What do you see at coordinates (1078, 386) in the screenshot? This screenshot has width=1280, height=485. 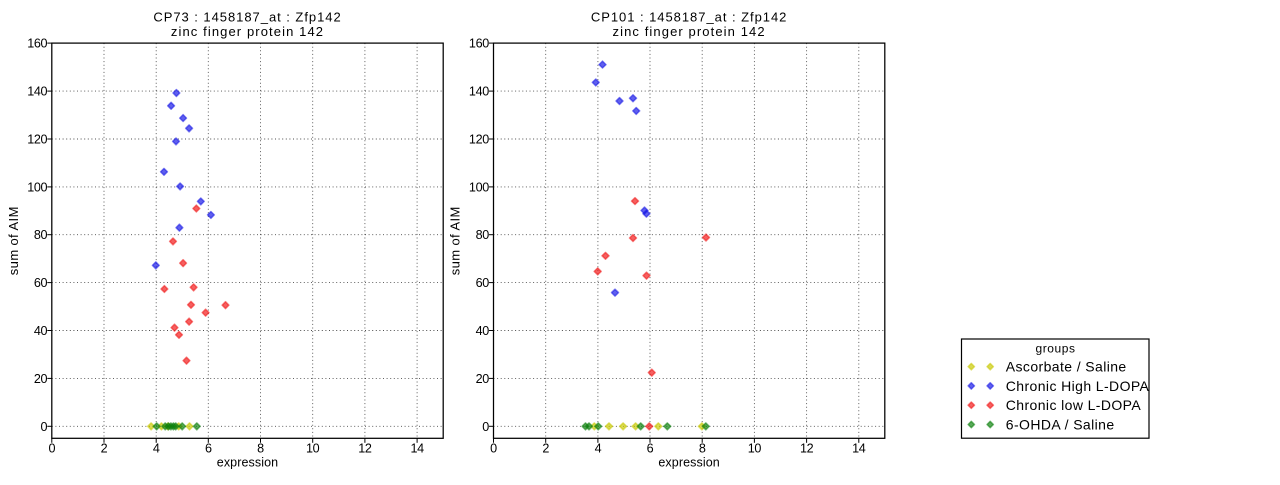 I see `svg-text: Chronic High L-DOPA` at bounding box center [1078, 386].